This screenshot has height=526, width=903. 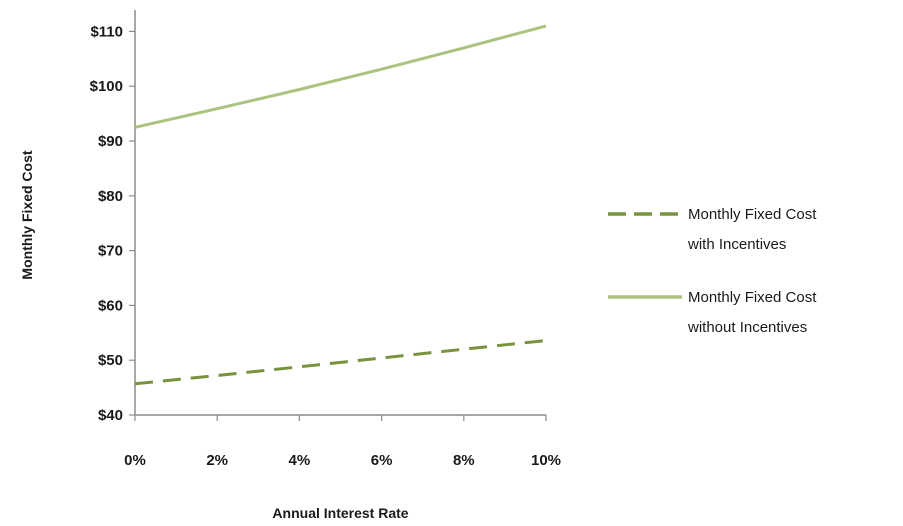 I want to click on x-tick-label: 6%, so click(x=382, y=460).